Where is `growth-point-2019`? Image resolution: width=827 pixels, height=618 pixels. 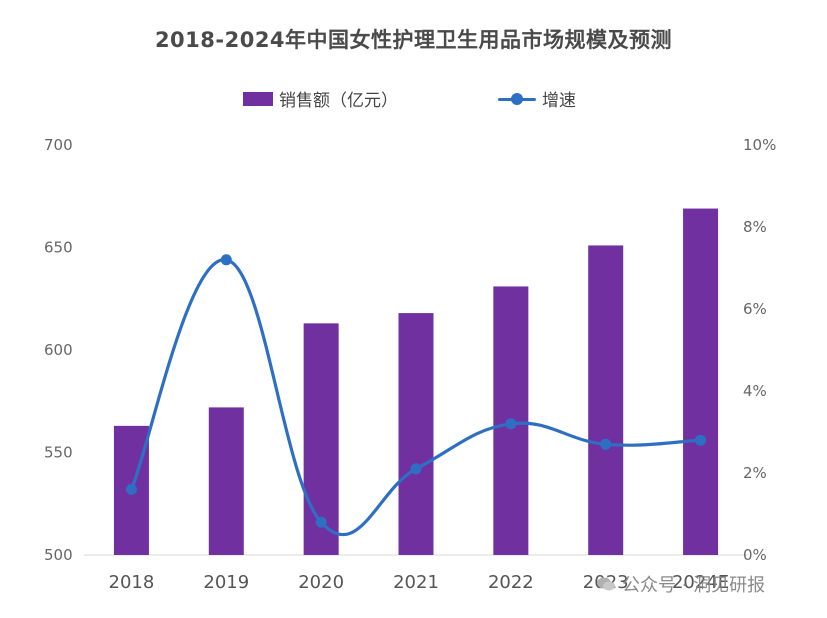
growth-point-2019 is located at coordinates (226, 260).